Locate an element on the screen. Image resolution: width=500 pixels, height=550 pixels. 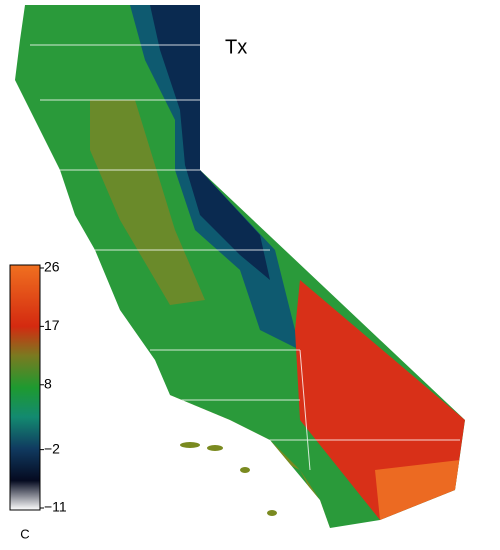
colorbar-tick-label: −2 is located at coordinates (52, 448).